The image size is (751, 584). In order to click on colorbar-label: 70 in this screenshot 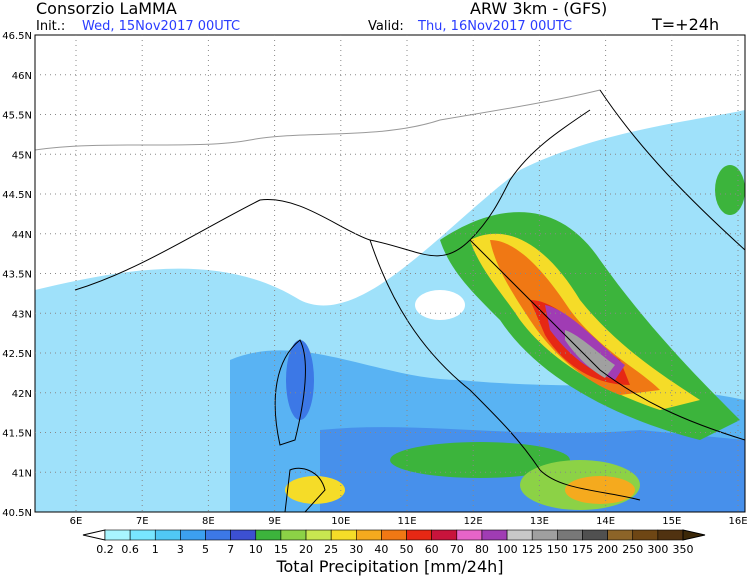, I will do `click(457, 549)`.